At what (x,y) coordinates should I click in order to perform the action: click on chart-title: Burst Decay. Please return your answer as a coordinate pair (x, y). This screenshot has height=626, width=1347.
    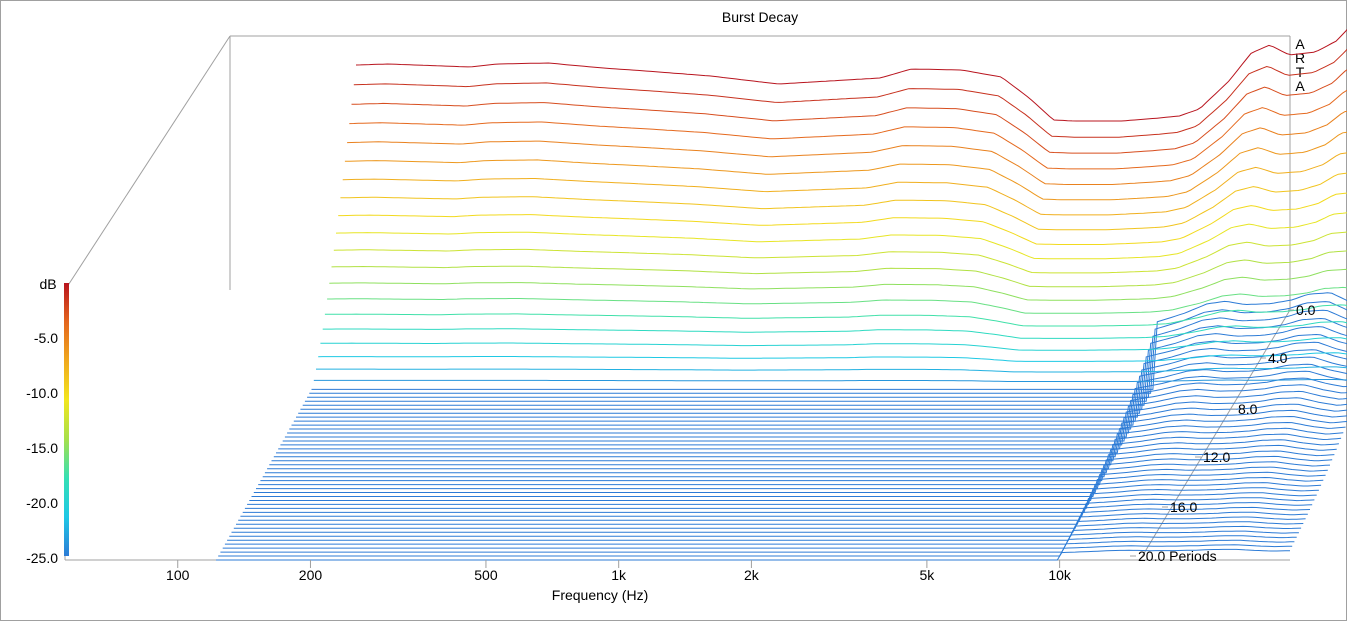
    Looking at the image, I should click on (760, 17).